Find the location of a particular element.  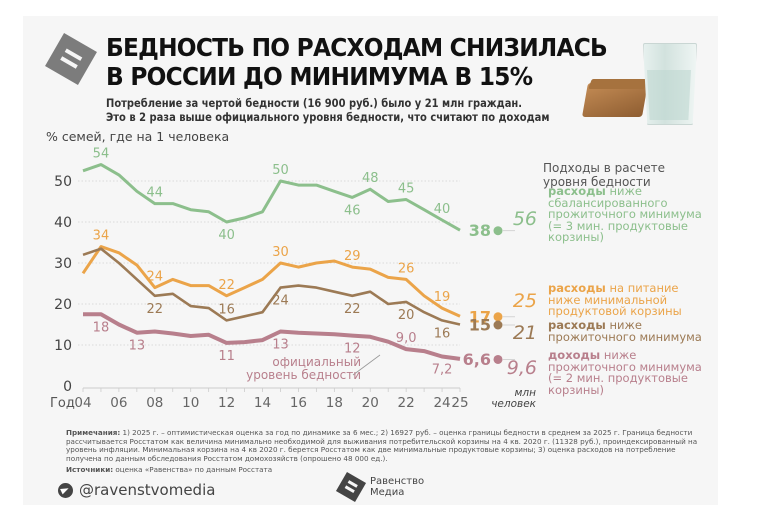

x-tick-label: 24 is located at coordinates (441, 403).